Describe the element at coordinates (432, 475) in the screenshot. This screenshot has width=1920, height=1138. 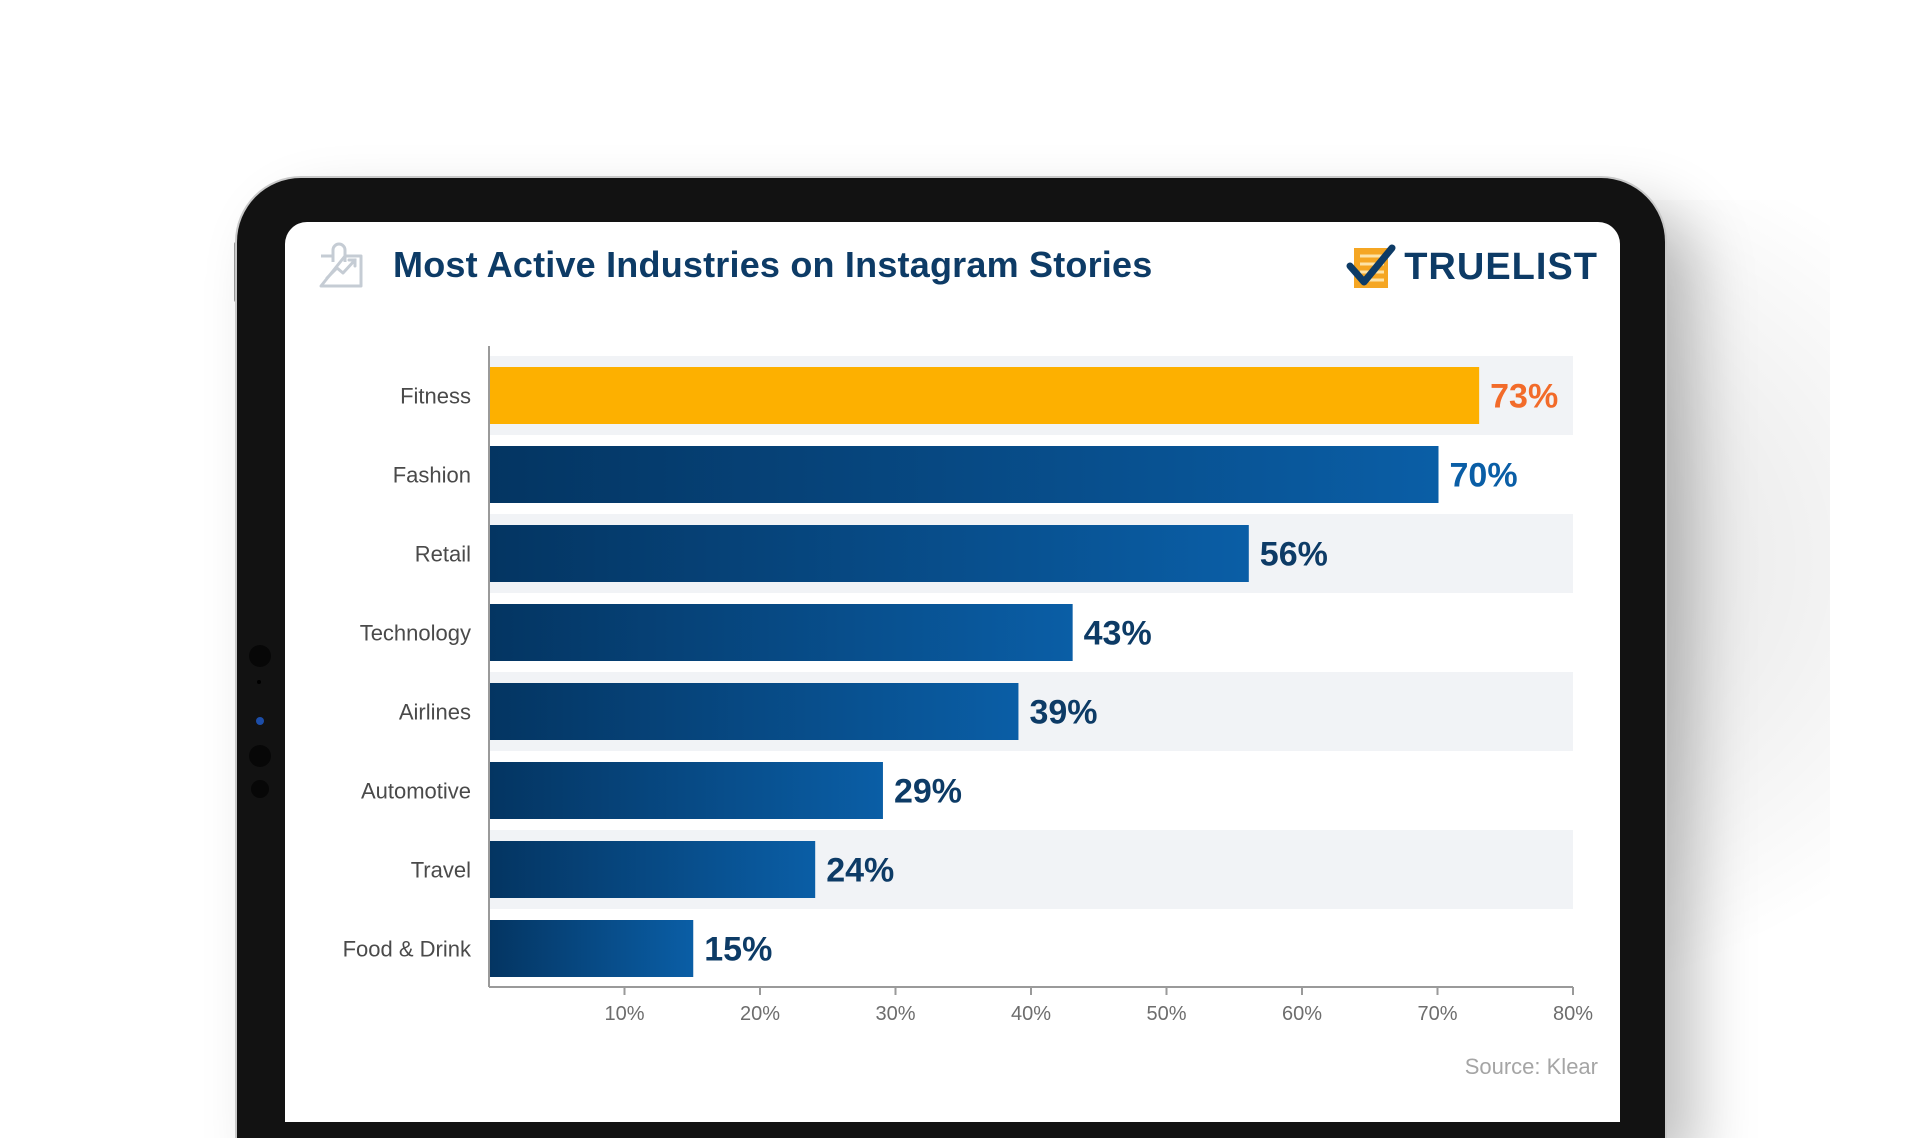
I see `category-label: Fashion` at that location.